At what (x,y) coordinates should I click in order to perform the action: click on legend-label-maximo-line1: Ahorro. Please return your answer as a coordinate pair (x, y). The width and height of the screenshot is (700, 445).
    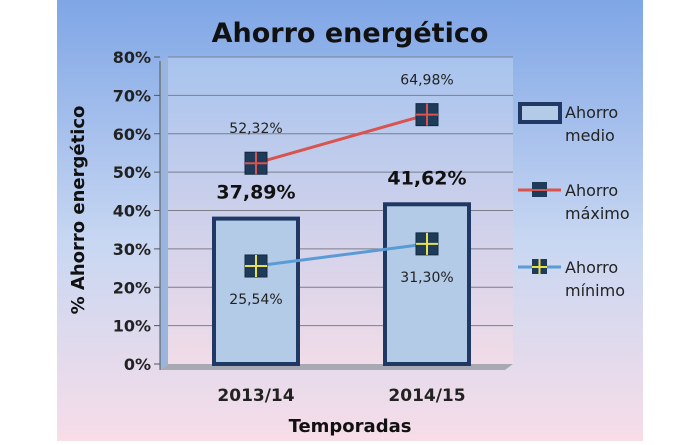
    Looking at the image, I should click on (591, 190).